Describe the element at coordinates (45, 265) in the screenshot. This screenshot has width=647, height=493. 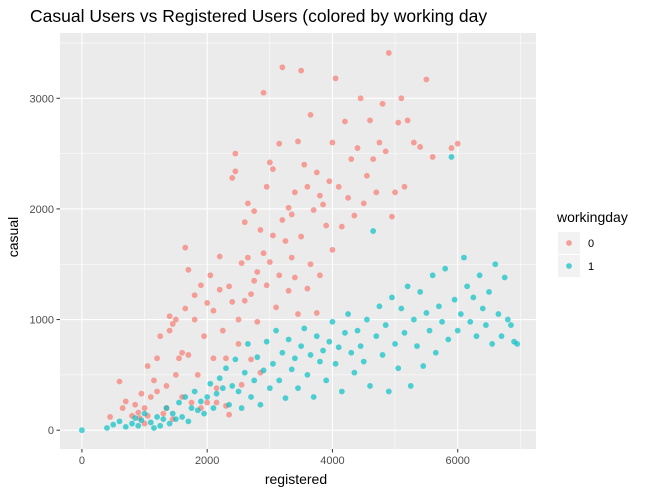
I see `y-axis-ticks: 0 1000 2000 3000` at that location.